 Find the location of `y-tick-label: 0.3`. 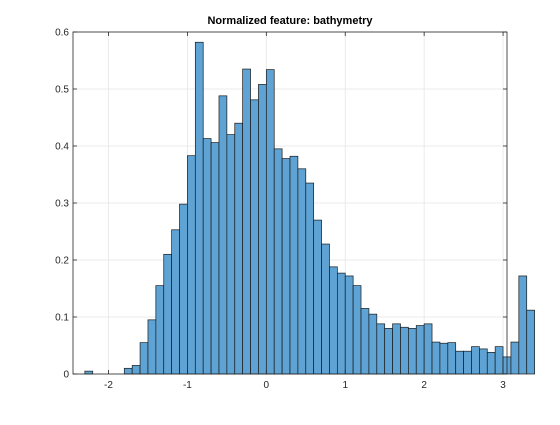

y-tick-label: 0.3 is located at coordinates (62, 204).